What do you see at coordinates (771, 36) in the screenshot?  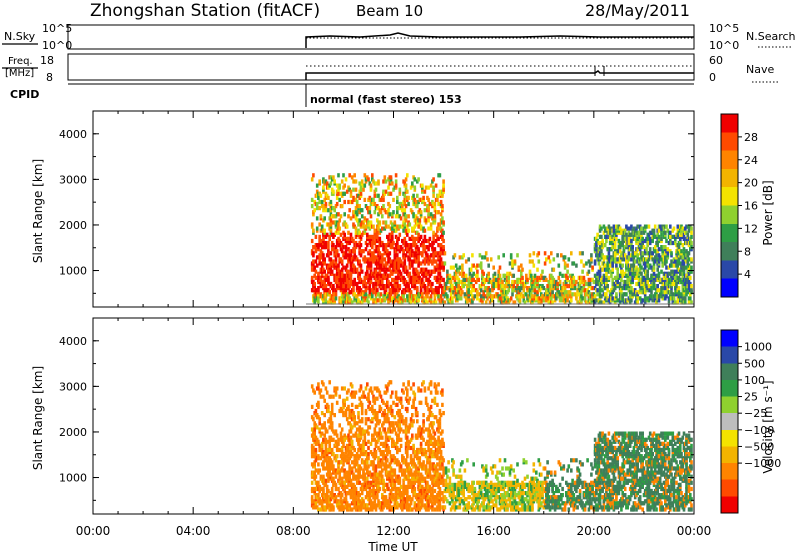 I see `nsearch-label: N.Search` at bounding box center [771, 36].